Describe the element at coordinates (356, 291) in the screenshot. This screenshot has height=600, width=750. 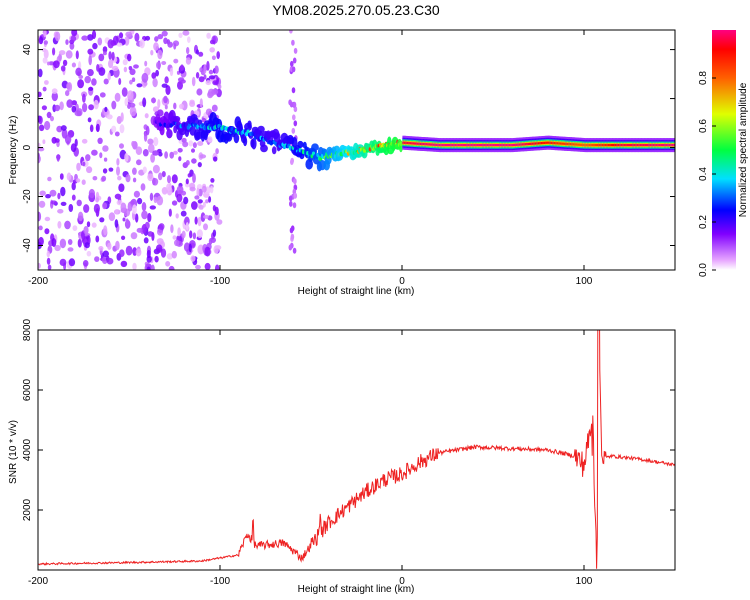
I see `spectrogram-x-label: Height of straight line (km)` at that location.